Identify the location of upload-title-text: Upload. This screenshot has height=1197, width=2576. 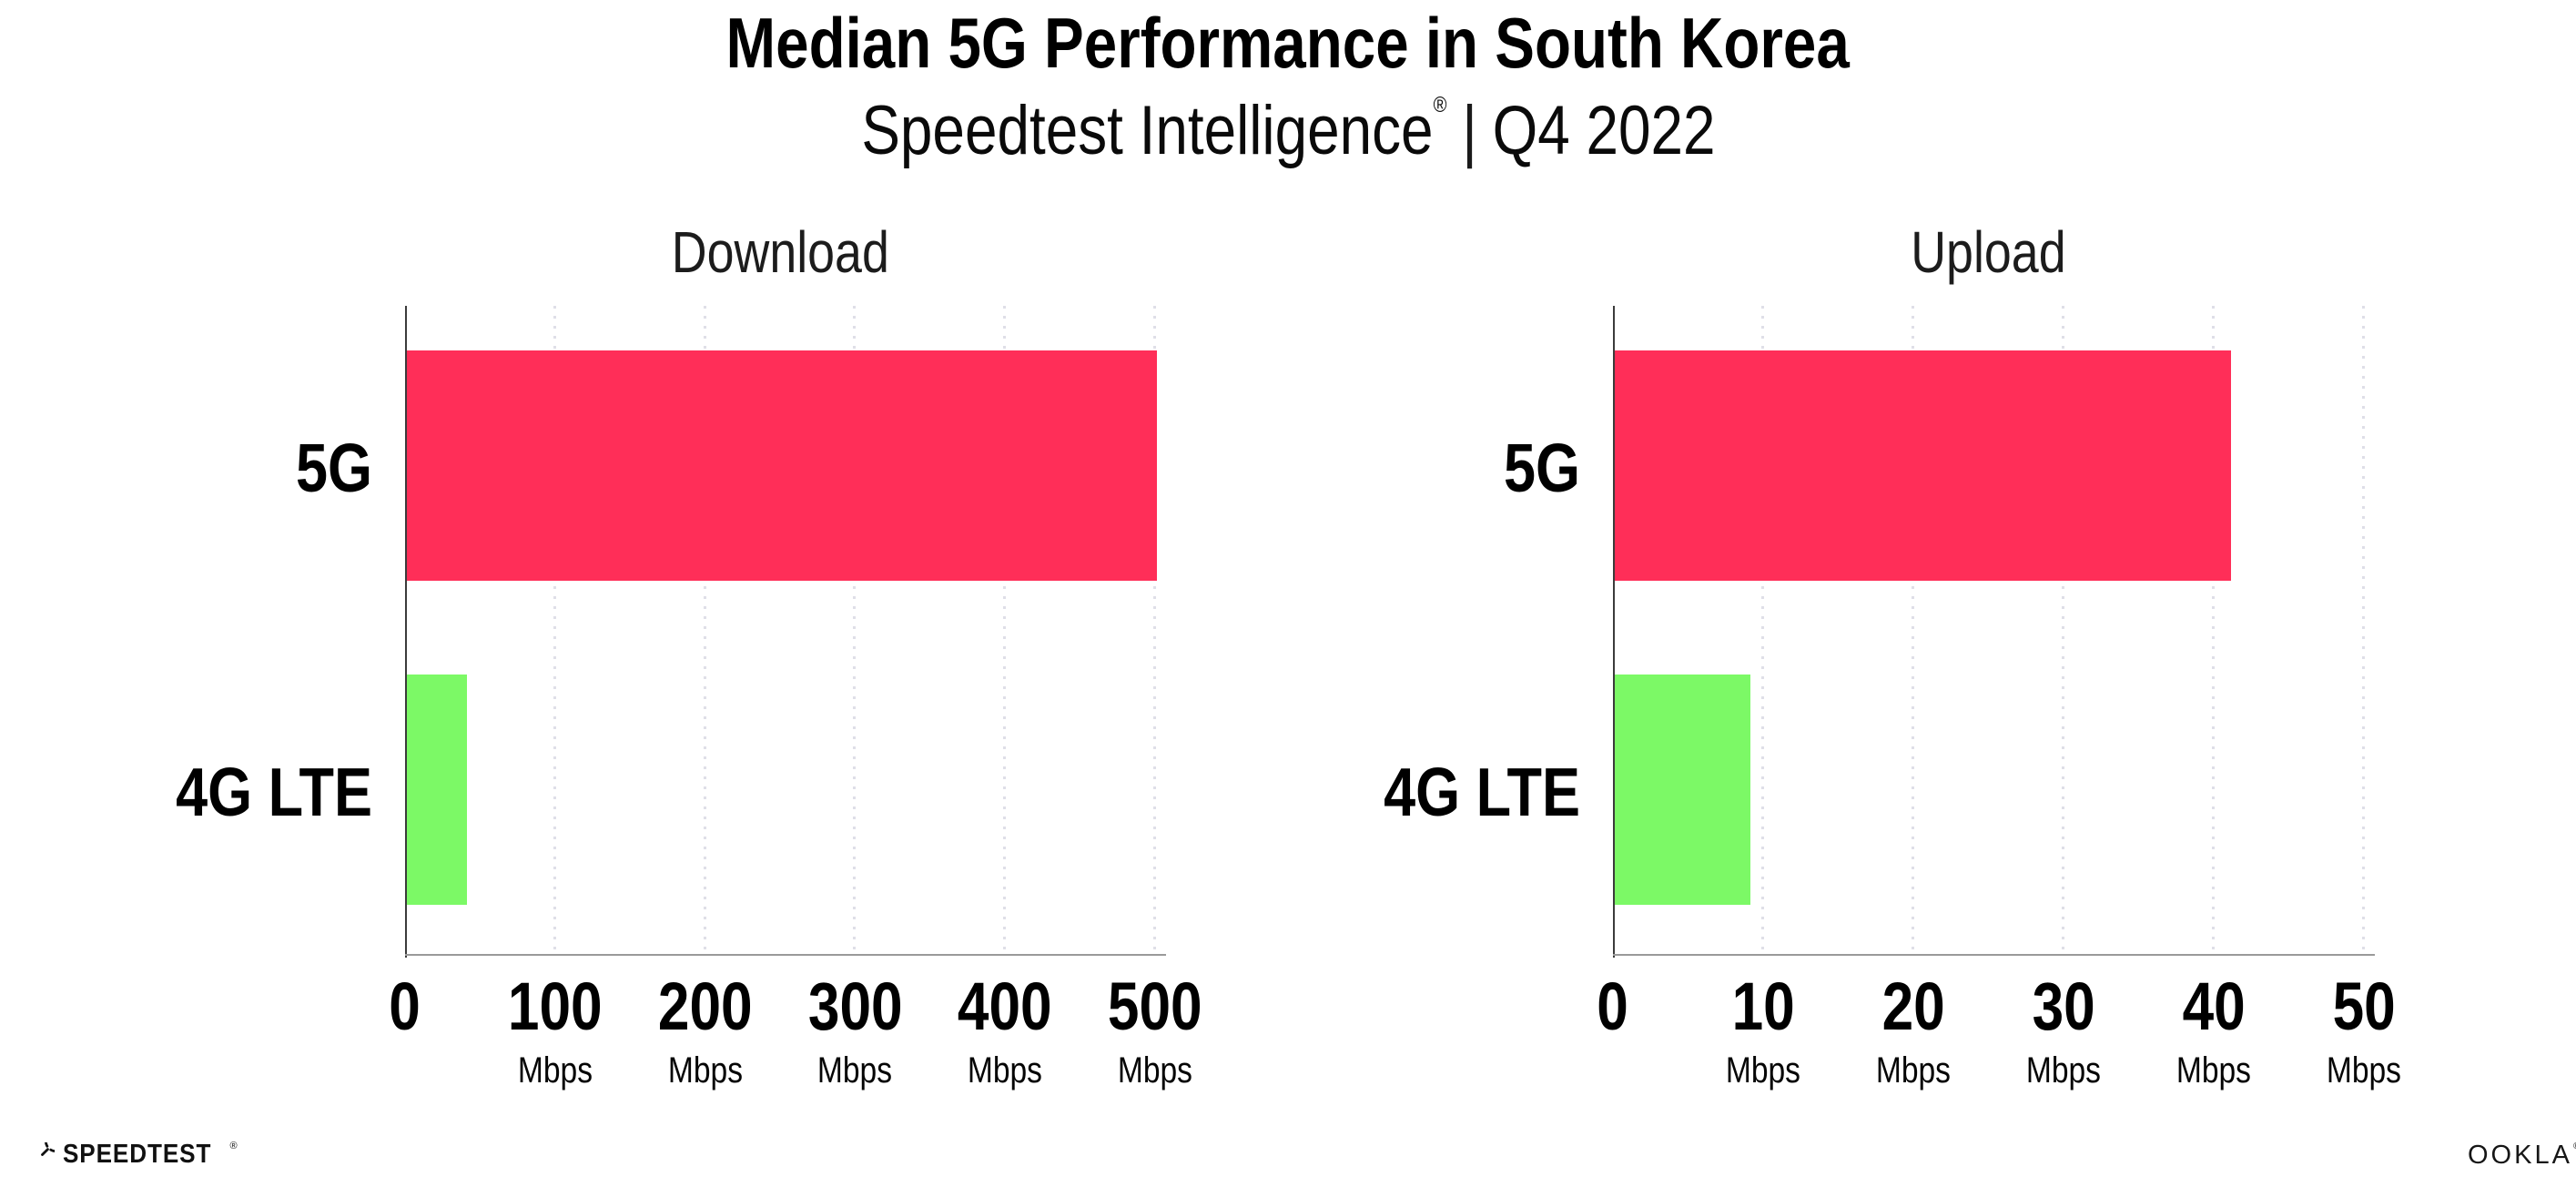
(1988, 252).